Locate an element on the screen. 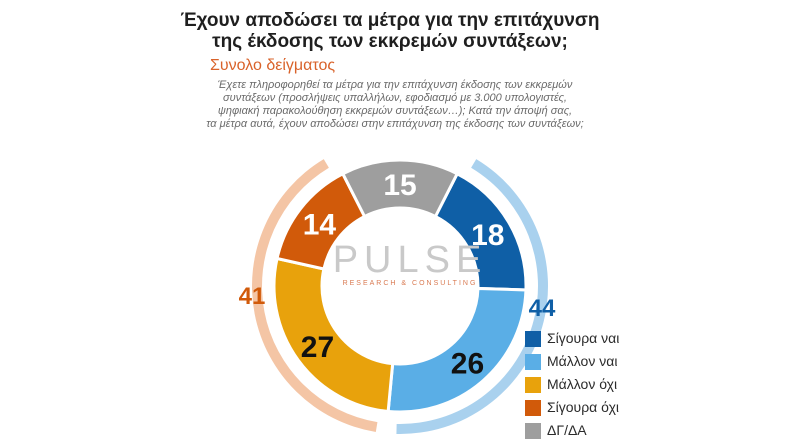 The image size is (793, 446). segment-value-label: 18 is located at coordinates (487, 235).